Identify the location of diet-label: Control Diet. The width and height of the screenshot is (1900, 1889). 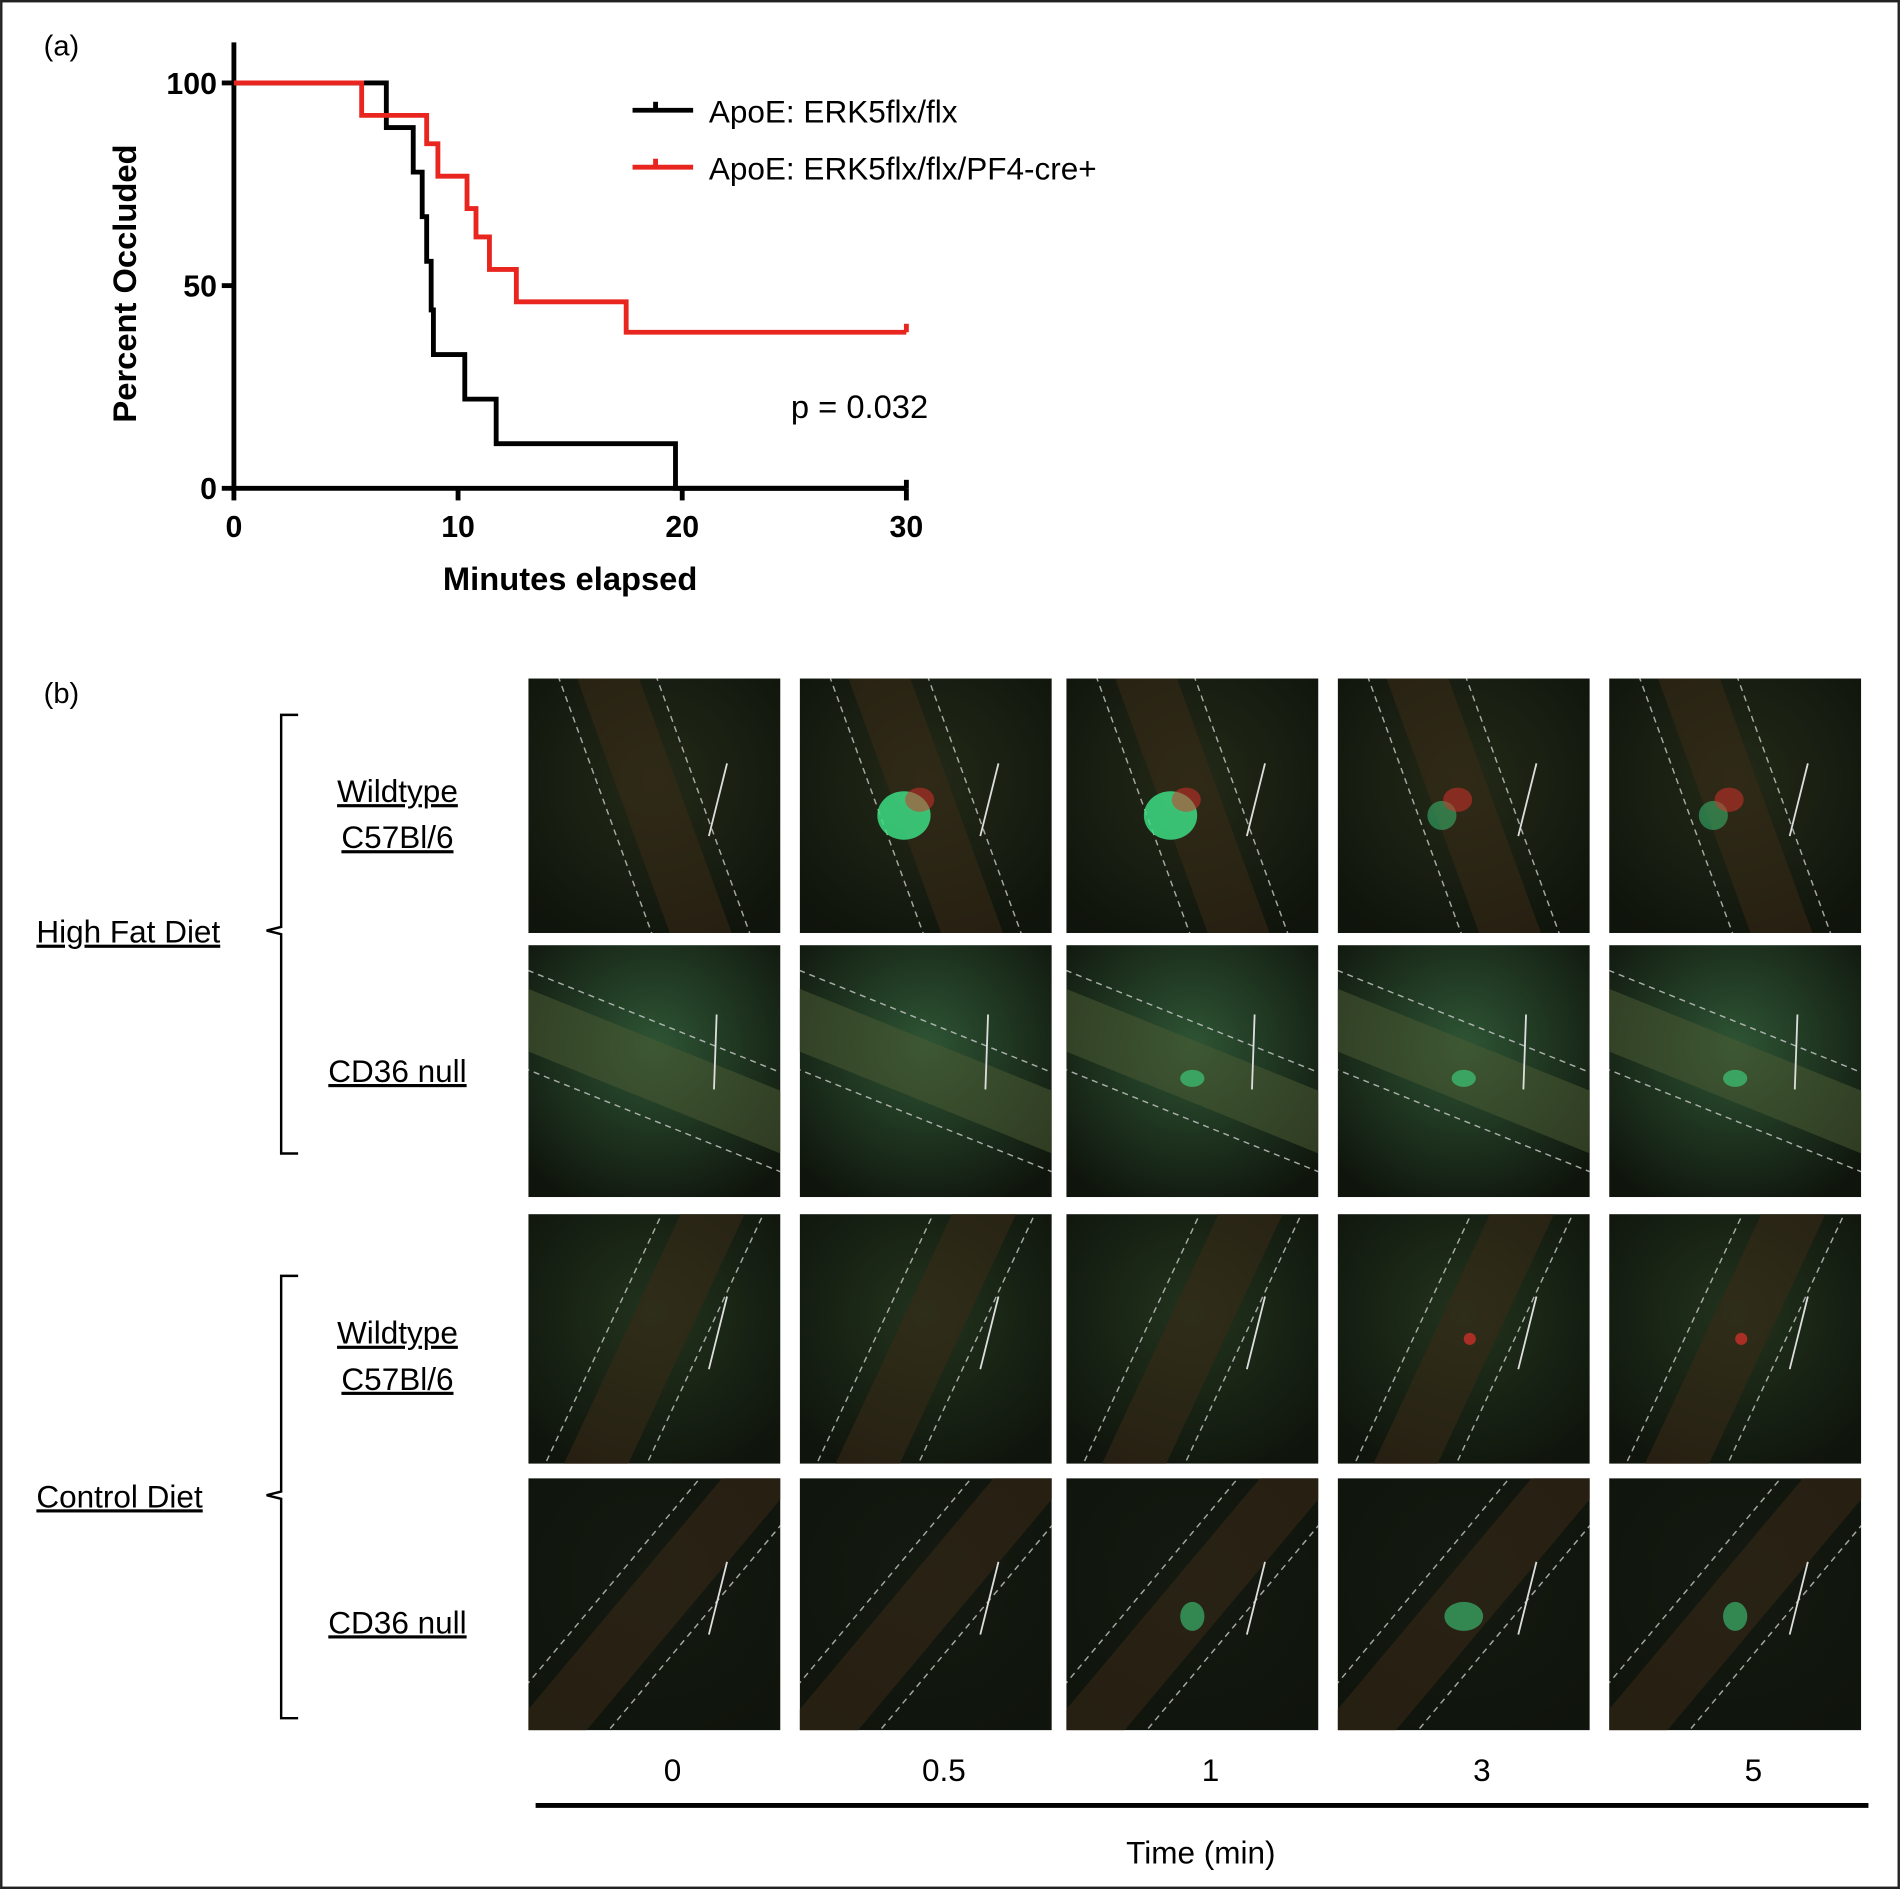
(119, 1496).